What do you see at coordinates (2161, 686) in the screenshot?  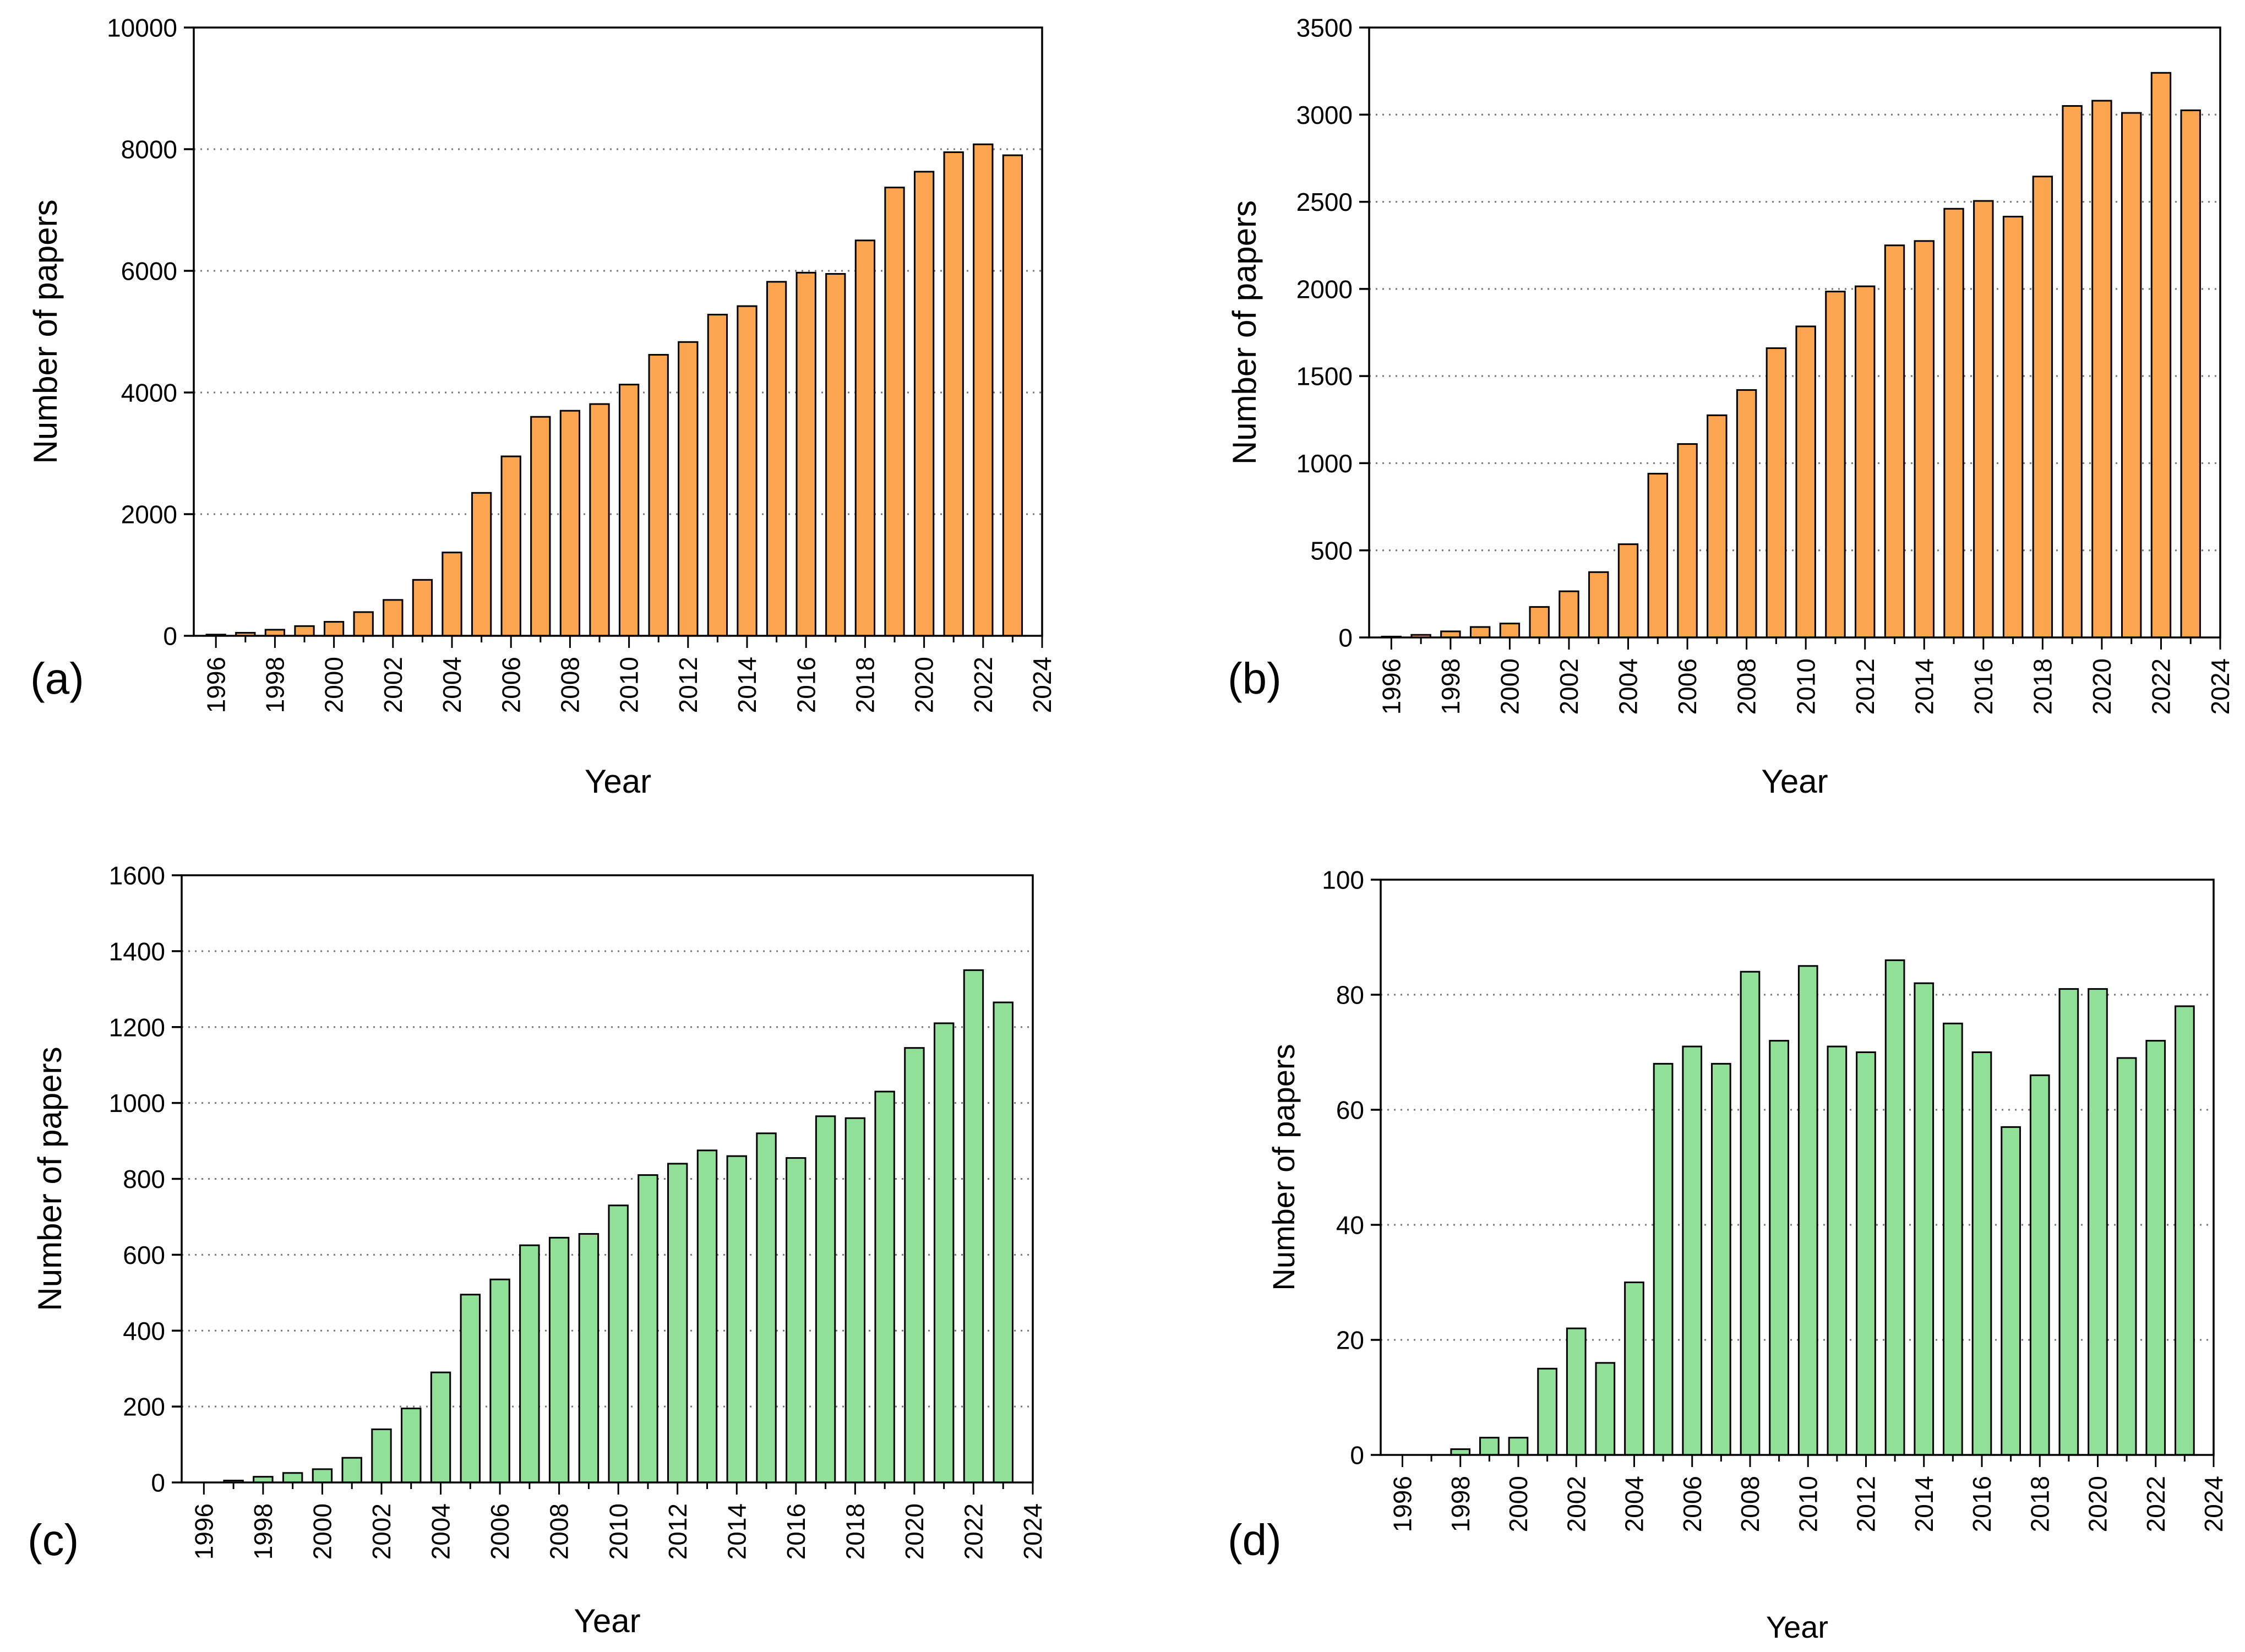 I see `x-tick-label: 2022` at bounding box center [2161, 686].